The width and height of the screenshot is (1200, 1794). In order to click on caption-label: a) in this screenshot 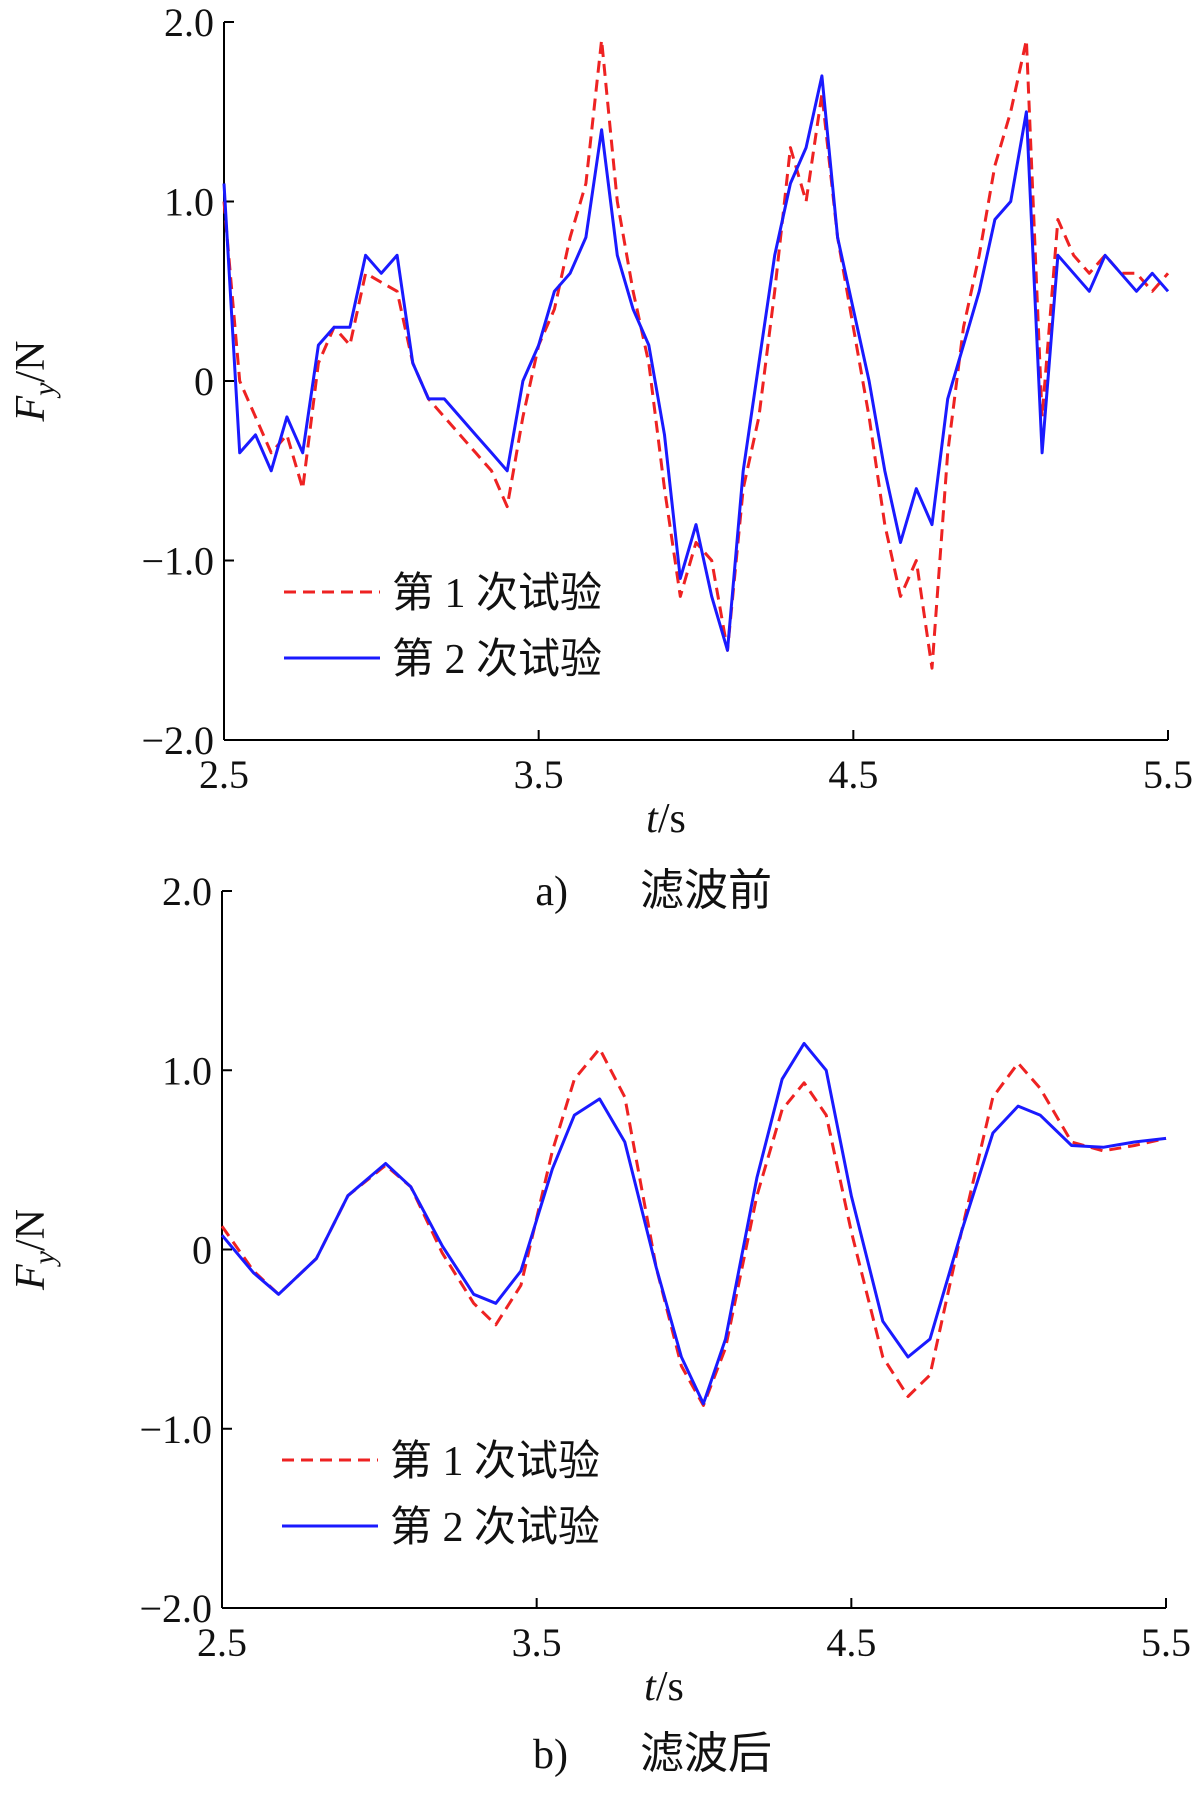, I will do `click(551, 892)`.